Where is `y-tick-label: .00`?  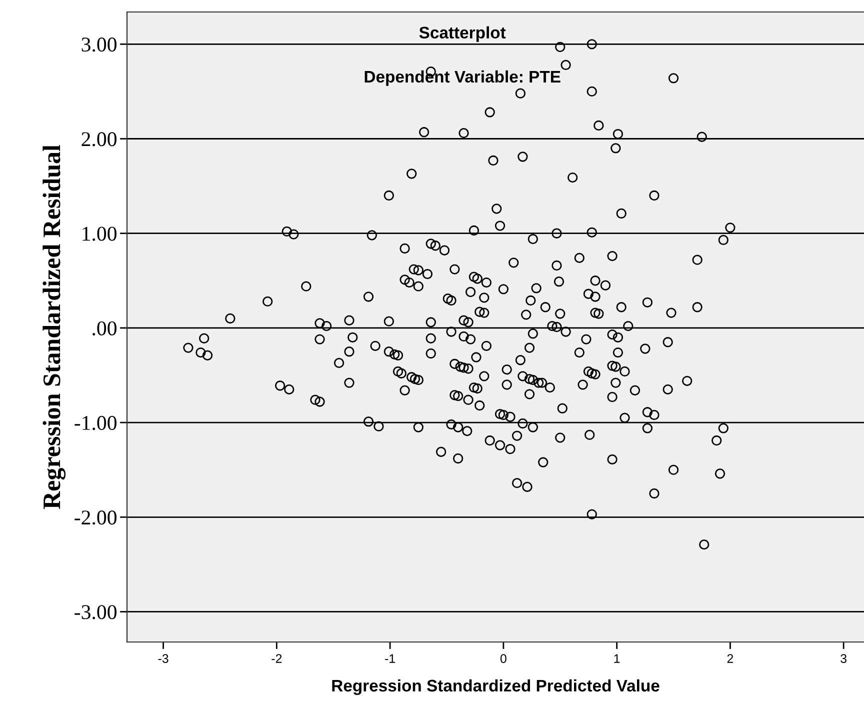 y-tick-label: .00 is located at coordinates (104, 328).